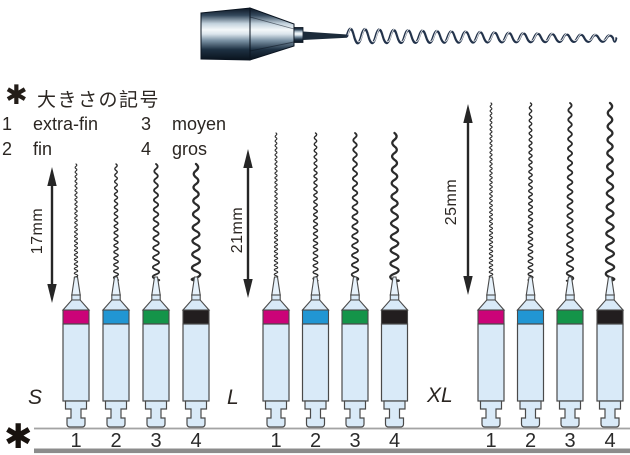 The height and width of the screenshot is (455, 630). What do you see at coordinates (18, 436) in the screenshot?
I see `footer-asterisk-icon: ✱` at bounding box center [18, 436].